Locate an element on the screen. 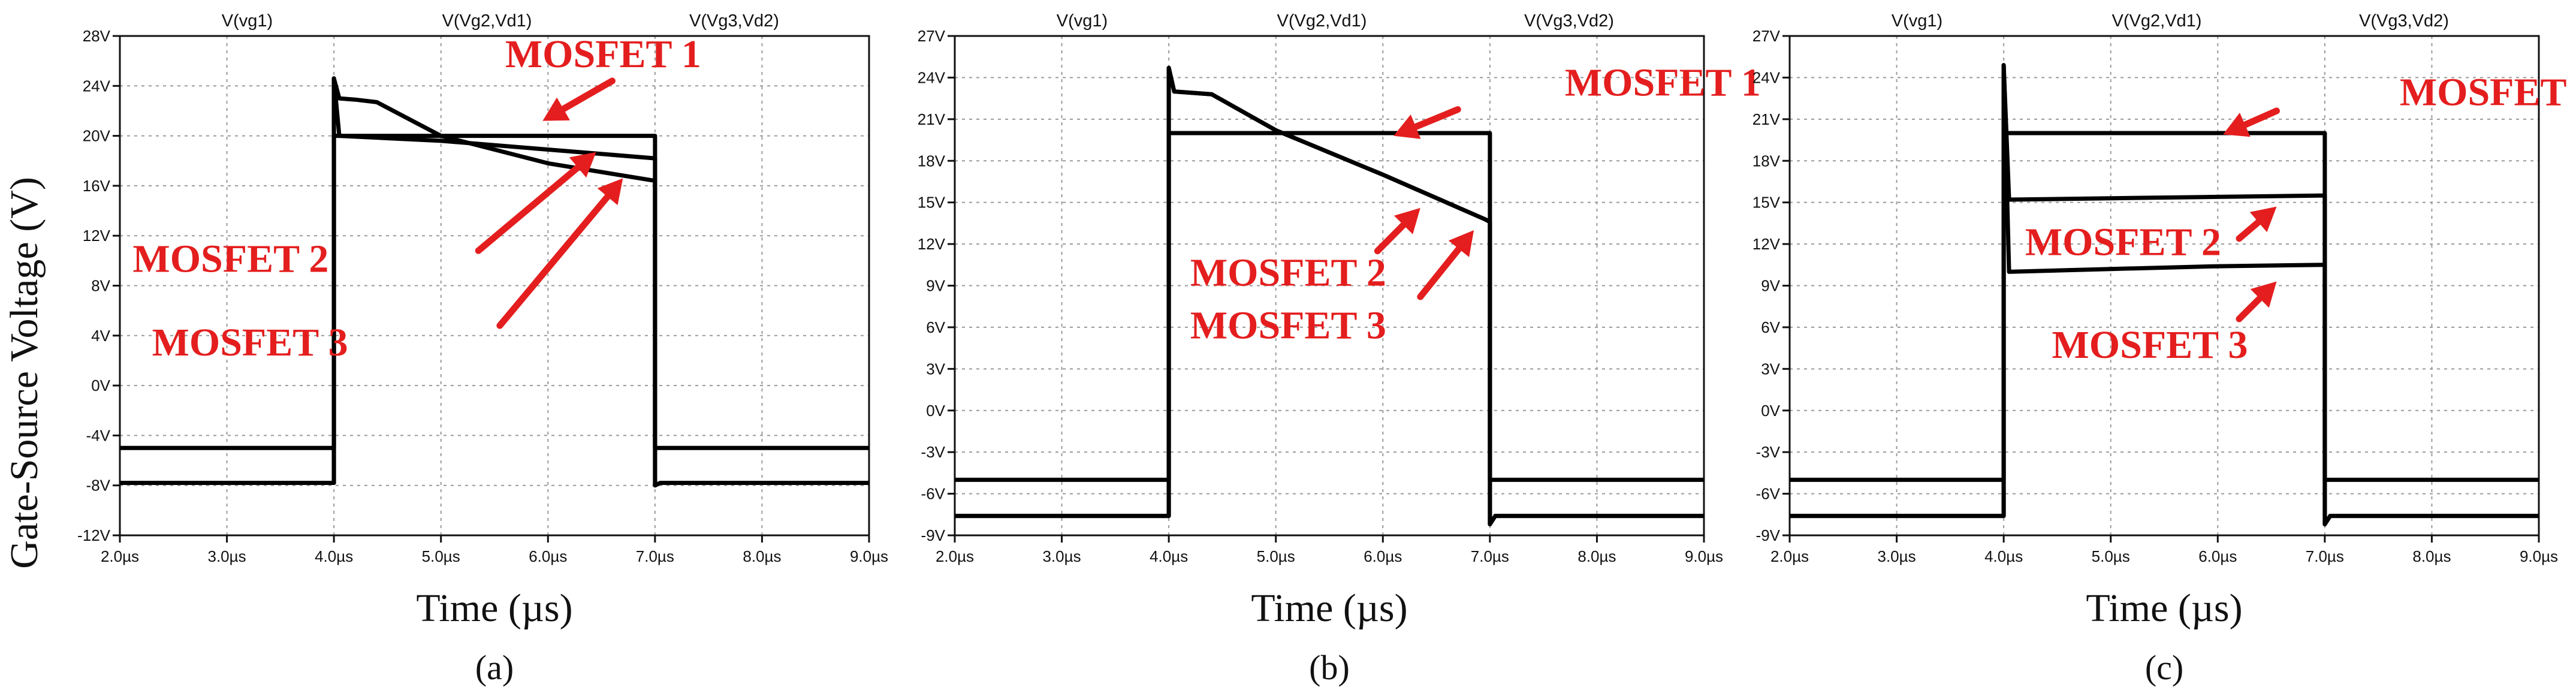 The width and height of the screenshot is (2576, 693). panel-label: (a) is located at coordinates (495, 667).